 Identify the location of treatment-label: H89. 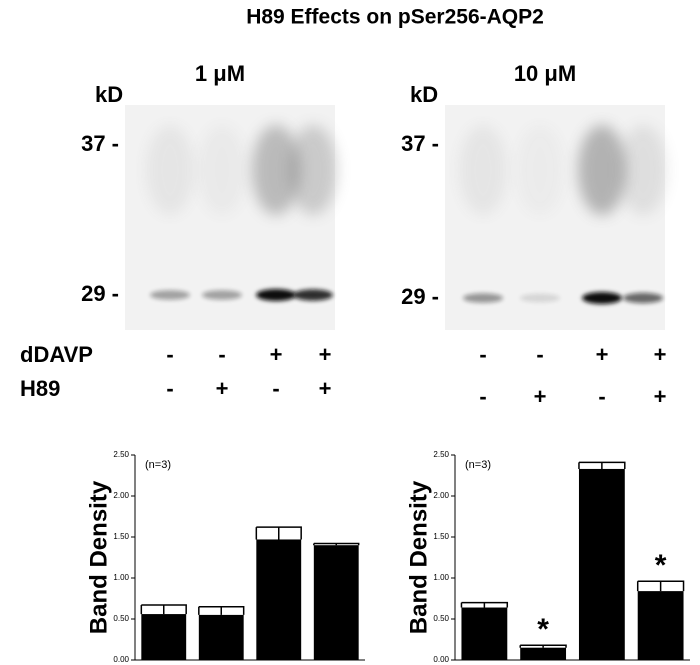
(40, 388).